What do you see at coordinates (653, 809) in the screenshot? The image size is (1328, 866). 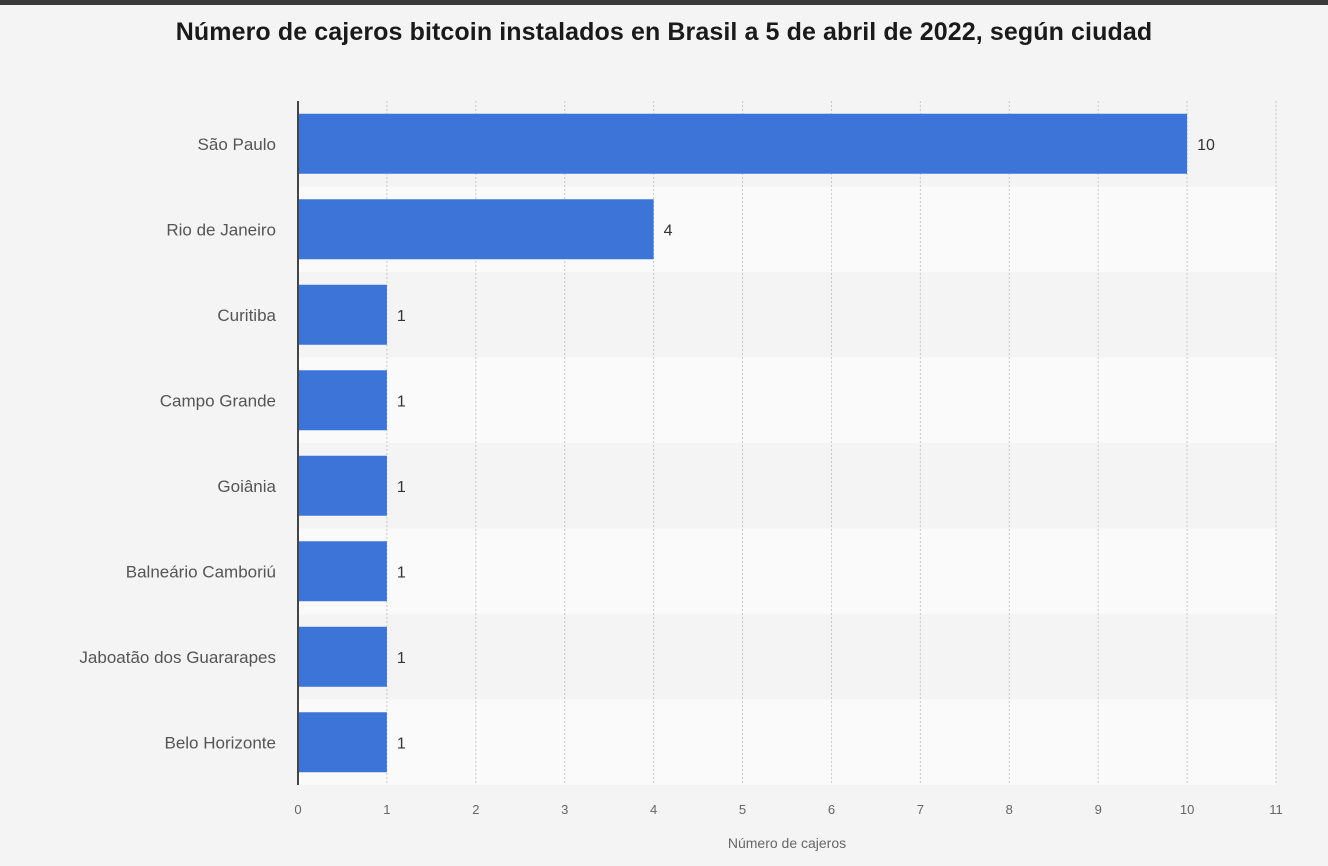 I see `x-tick-label: 4` at bounding box center [653, 809].